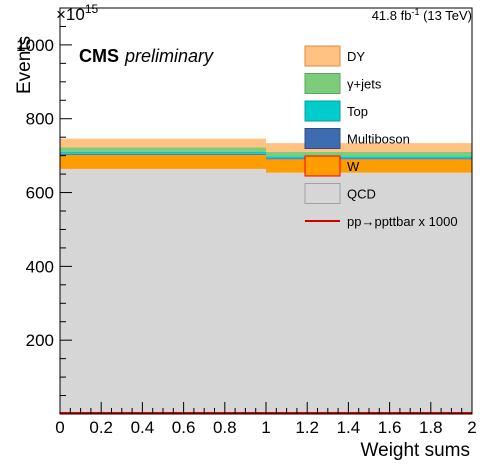  What do you see at coordinates (59, 427) in the screenshot?
I see `x-tick-label: 0` at bounding box center [59, 427].